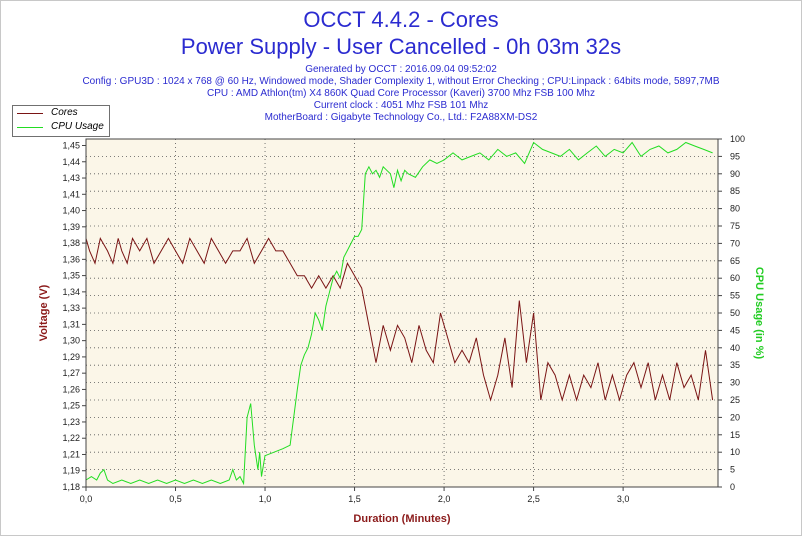 The height and width of the screenshot is (536, 802). Describe the element at coordinates (71, 324) in the screenshot. I see `y-left-tick-label: 1,31` at that location.